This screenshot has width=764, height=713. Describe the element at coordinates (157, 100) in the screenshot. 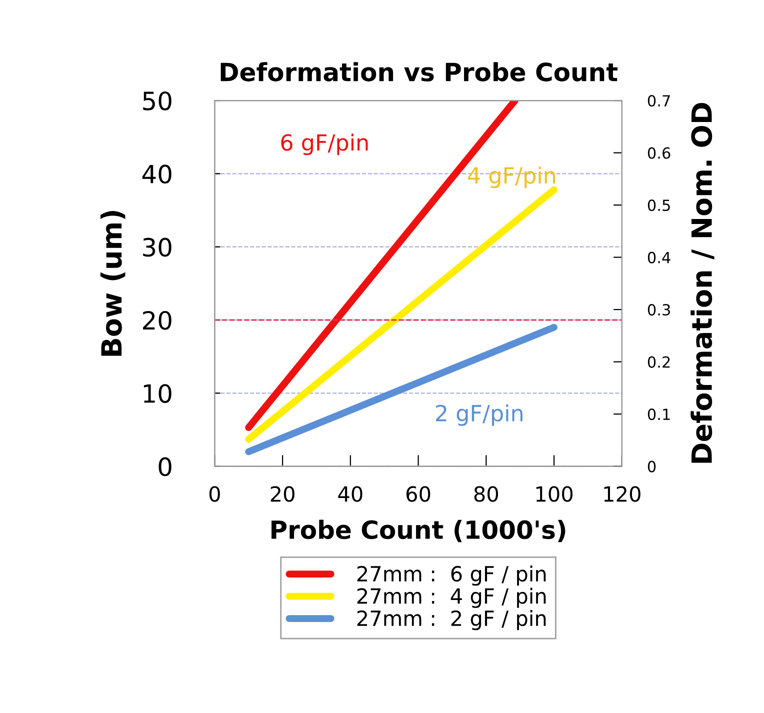

I see `y-tick-label: 50` at that location.